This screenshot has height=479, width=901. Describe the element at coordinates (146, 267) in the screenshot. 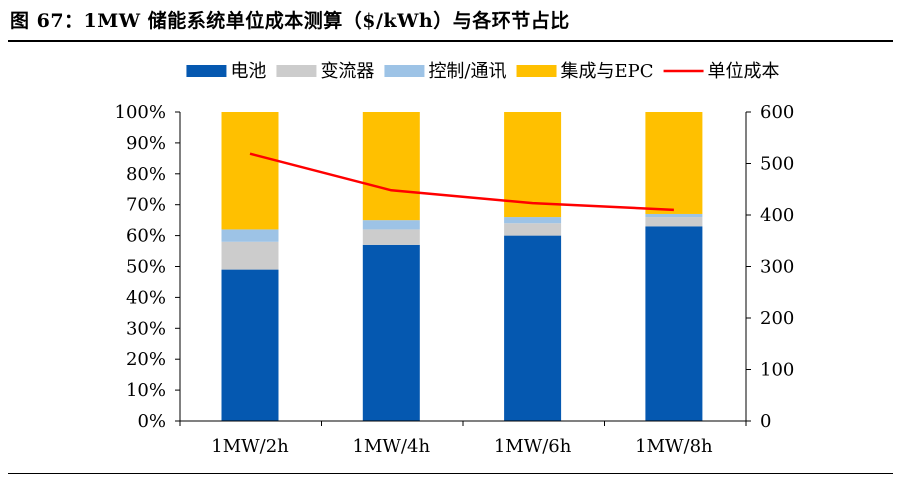

I see `left-tick-label: 50%` at that location.